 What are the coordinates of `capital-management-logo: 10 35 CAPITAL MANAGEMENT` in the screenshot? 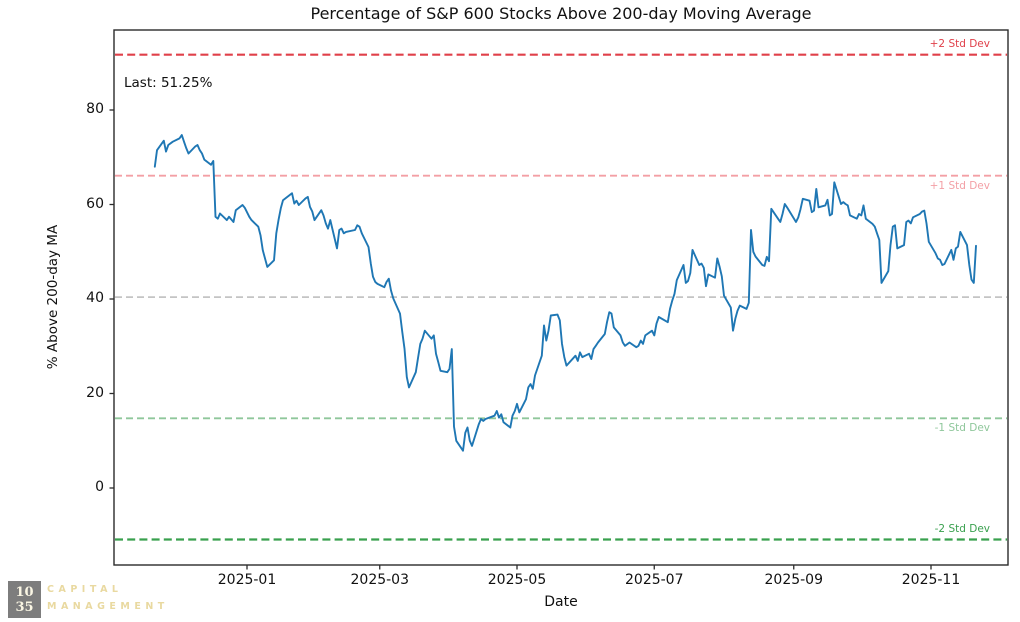 It's located at (118, 600).